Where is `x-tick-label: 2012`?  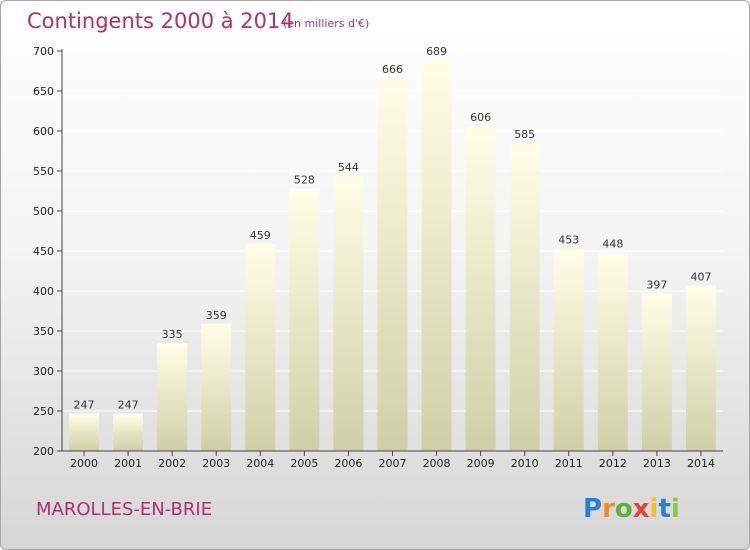
x-tick-label: 2012 is located at coordinates (613, 463).